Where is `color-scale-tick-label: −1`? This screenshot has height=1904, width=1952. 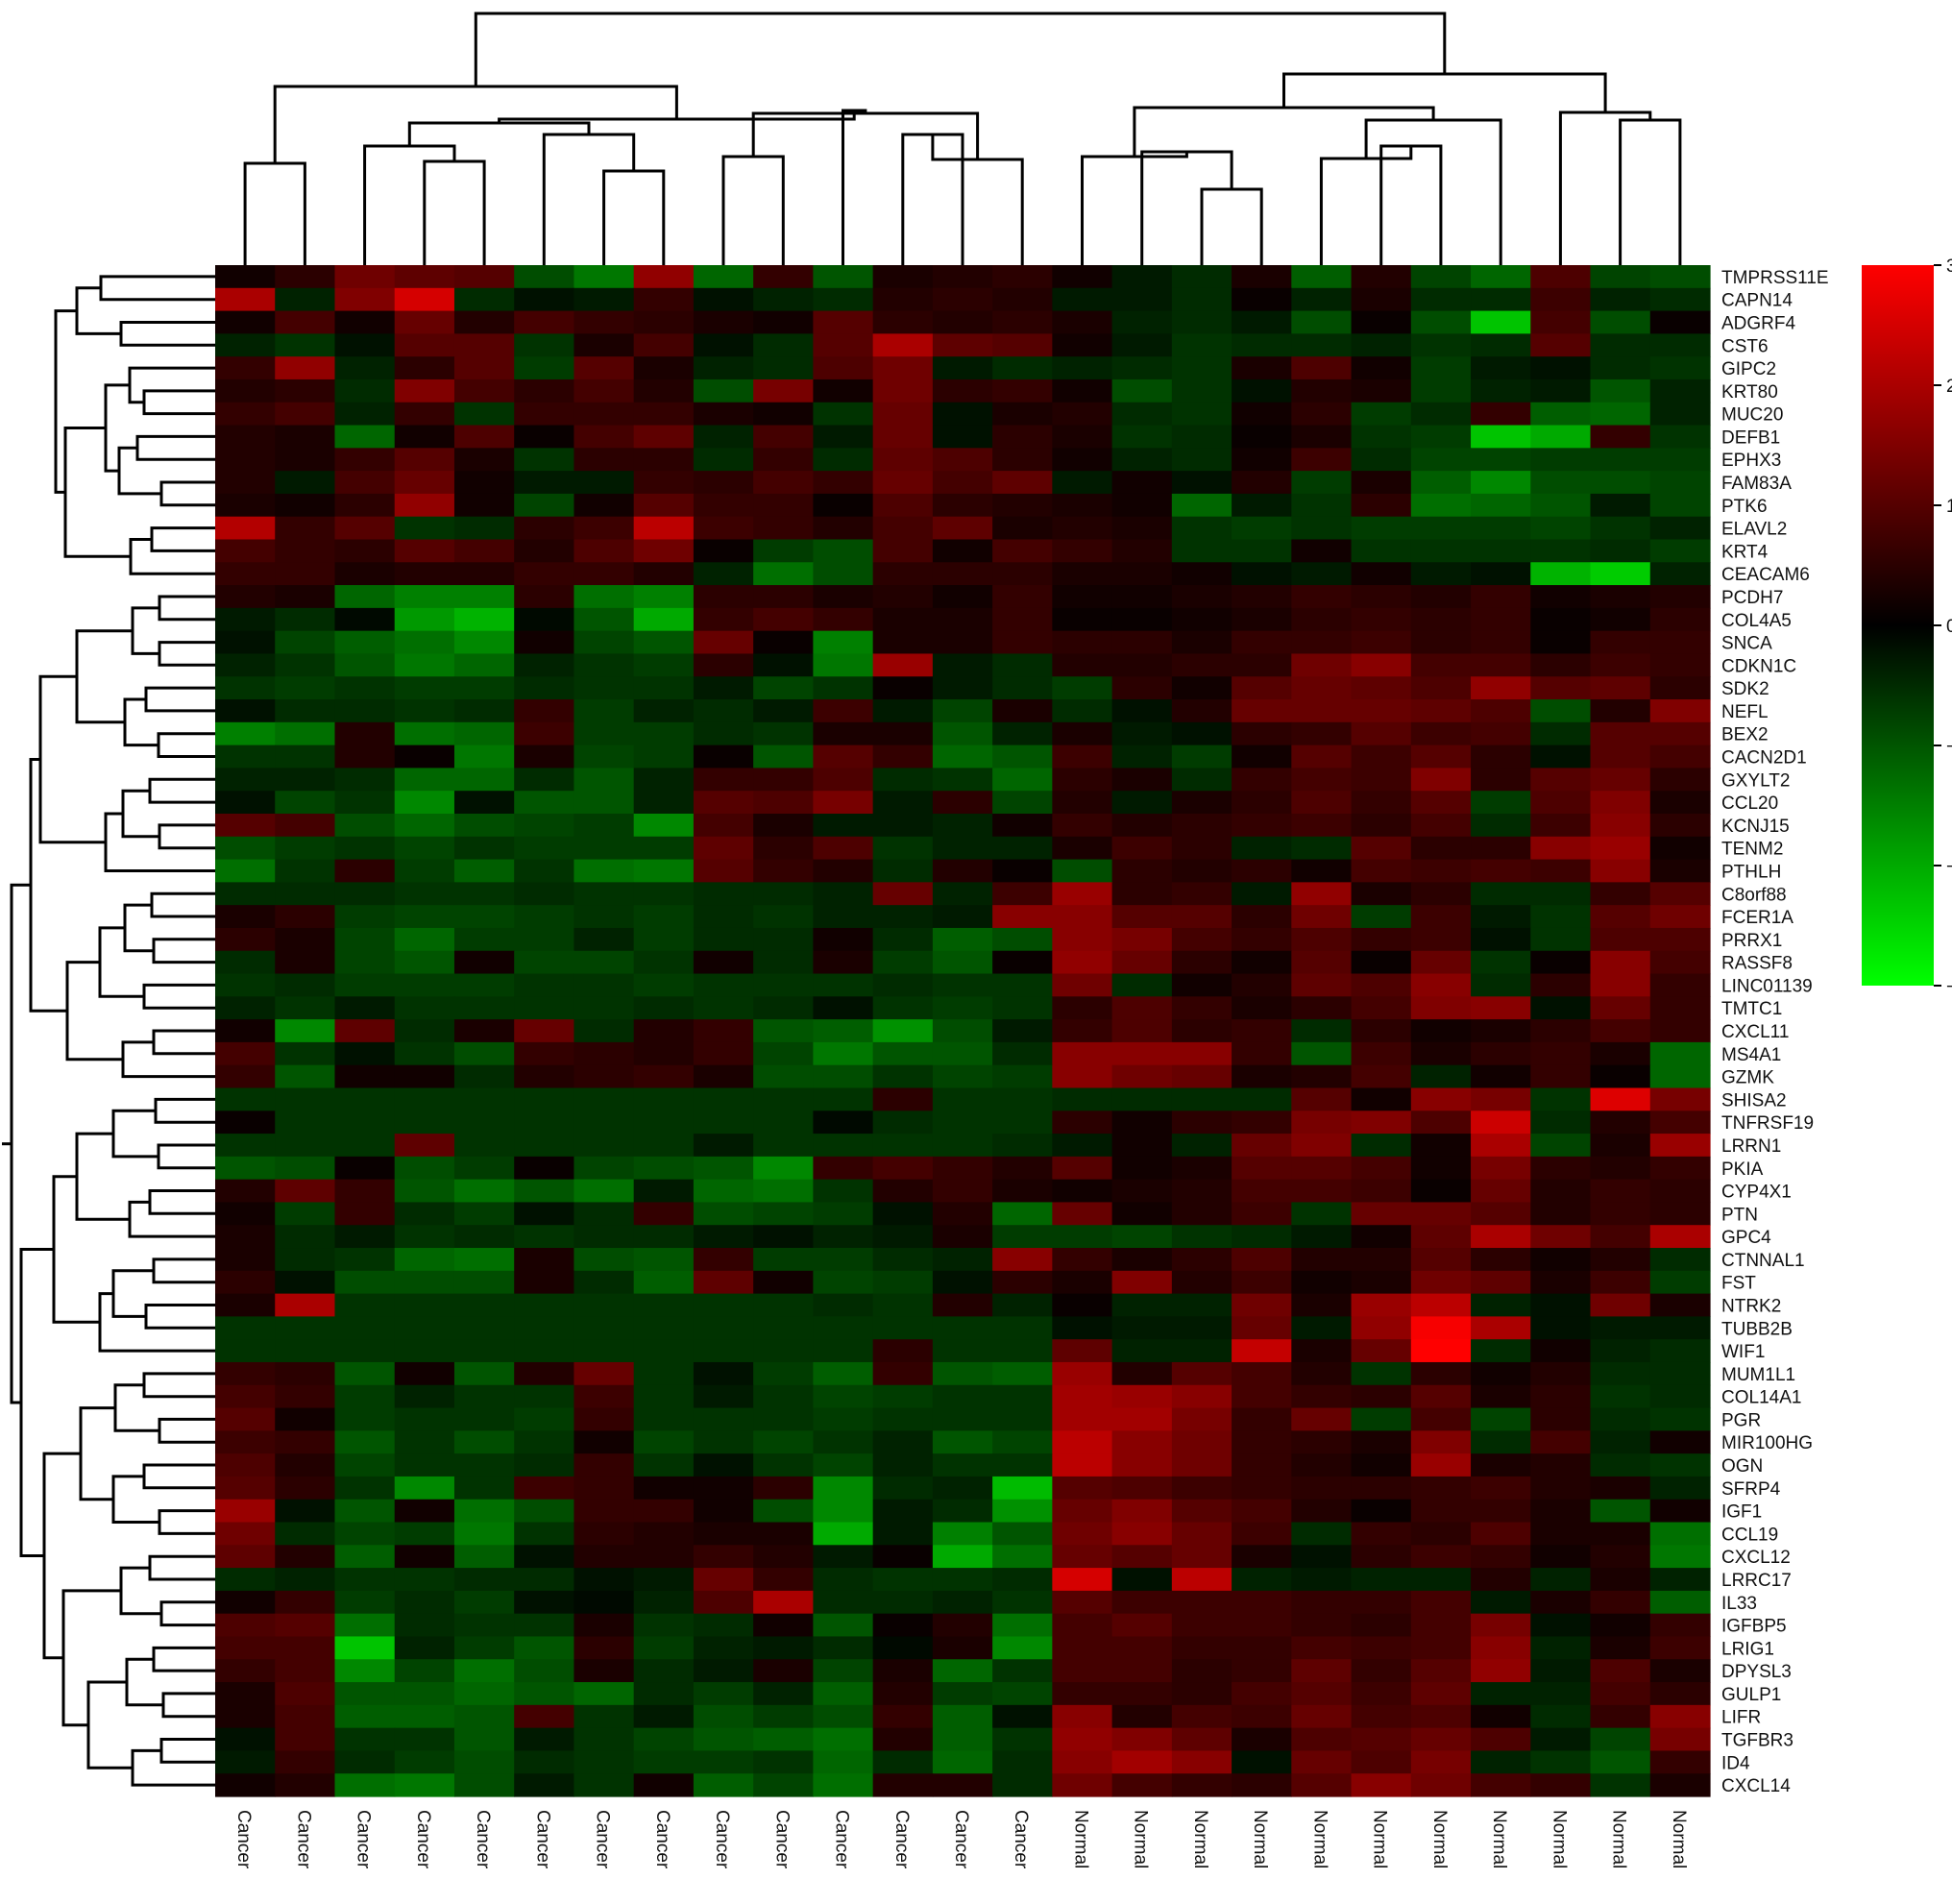
color-scale-tick-label: −1 is located at coordinates (1949, 747).